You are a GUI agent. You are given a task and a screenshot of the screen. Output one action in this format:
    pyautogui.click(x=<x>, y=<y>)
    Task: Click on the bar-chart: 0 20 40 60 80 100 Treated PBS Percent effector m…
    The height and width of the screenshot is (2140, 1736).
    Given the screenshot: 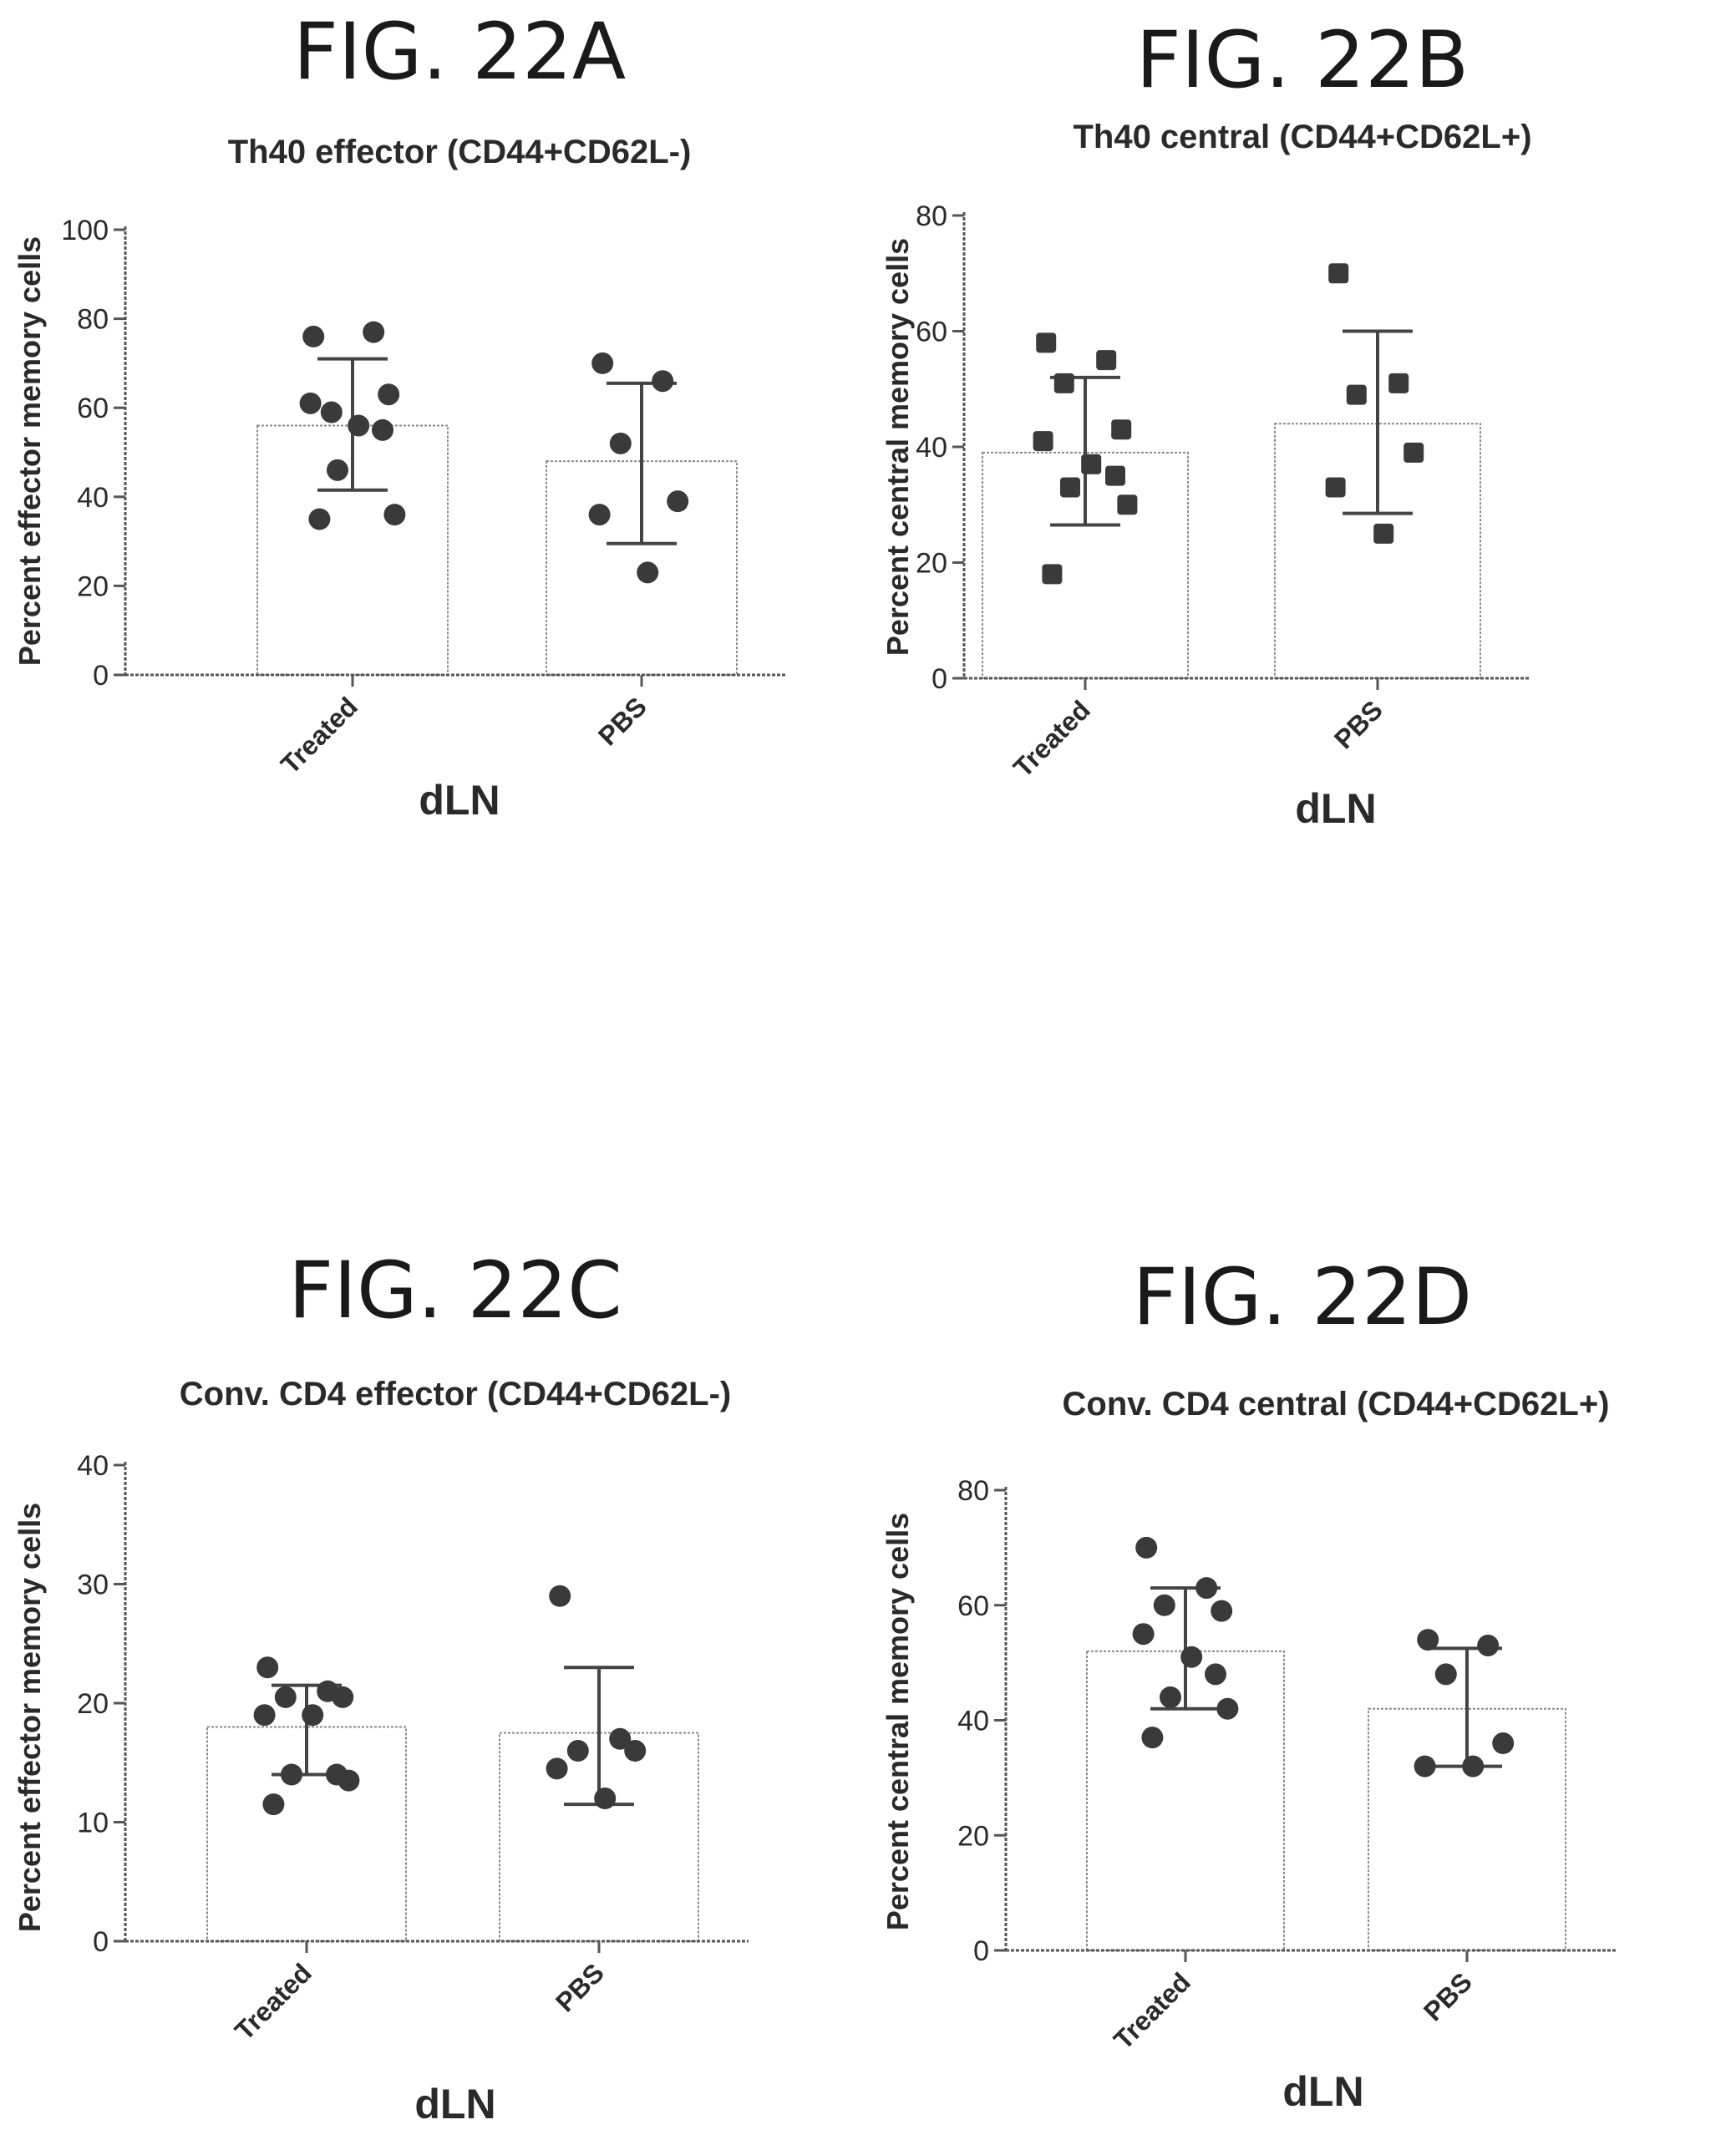 What is the action you would take?
    pyautogui.click(x=400, y=519)
    